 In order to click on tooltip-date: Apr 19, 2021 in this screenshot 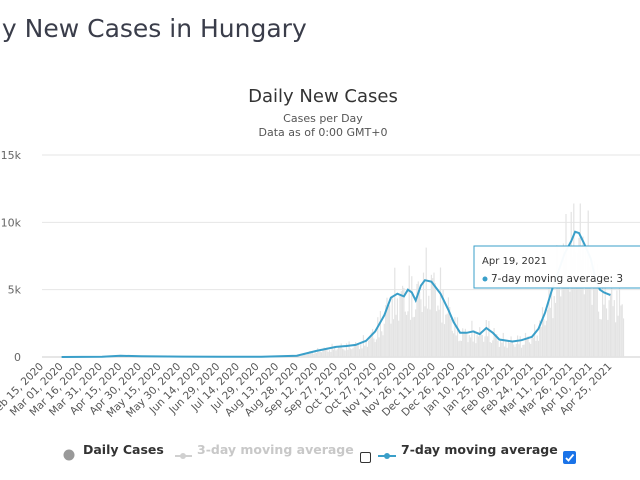, I will do `click(514, 261)`.